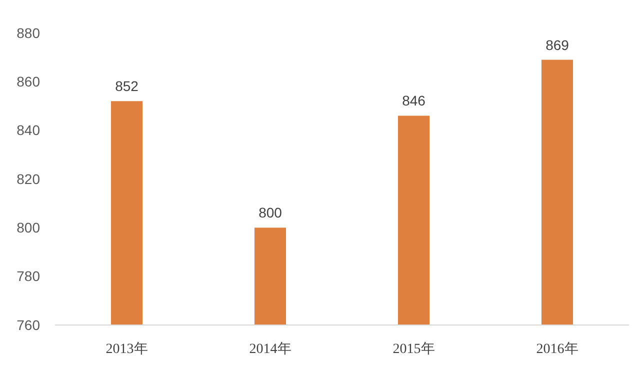 This screenshot has width=637, height=372. Describe the element at coordinates (413, 349) in the screenshot. I see `x-tick-label: 2015年` at that location.